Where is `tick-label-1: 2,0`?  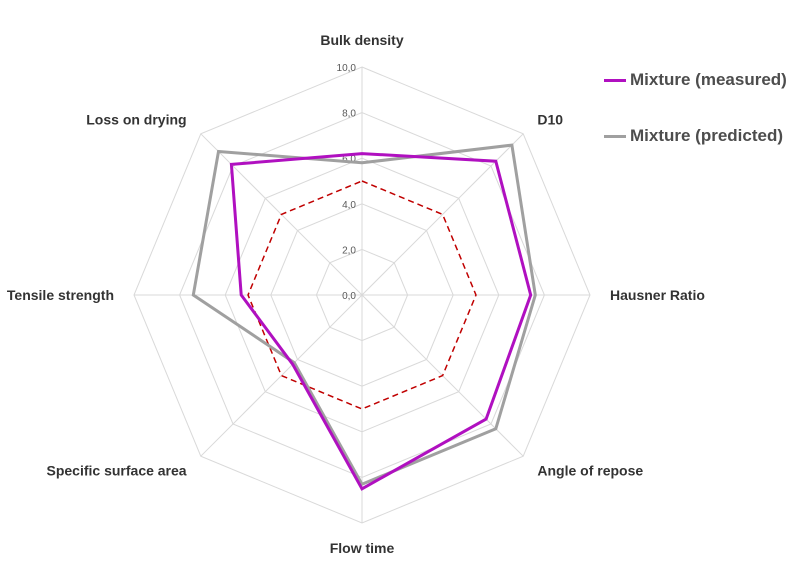 tick-label-1: 2,0 is located at coordinates (349, 250).